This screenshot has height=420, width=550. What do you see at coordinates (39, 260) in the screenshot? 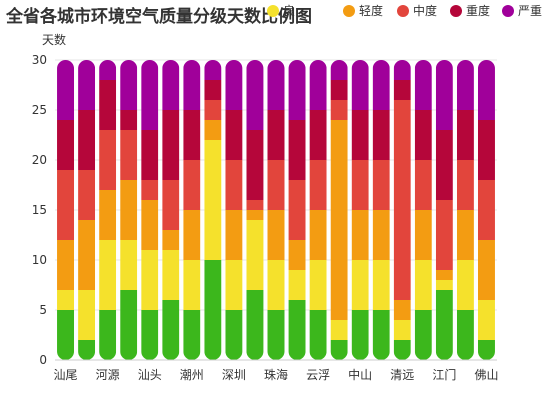
I see `y-tick-label: 10` at bounding box center [39, 260].